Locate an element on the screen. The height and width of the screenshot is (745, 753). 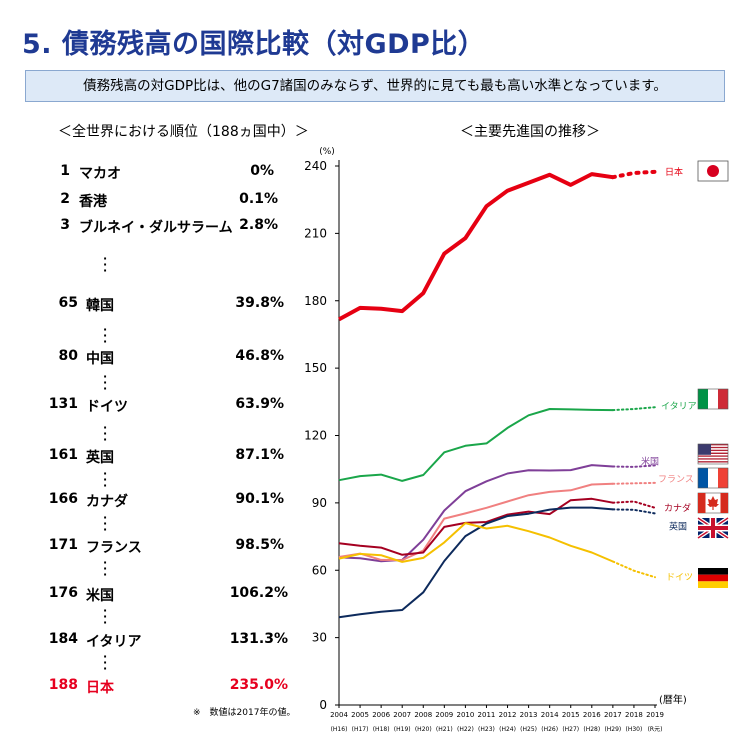
y-tick-label: 180 is located at coordinates (315, 301).